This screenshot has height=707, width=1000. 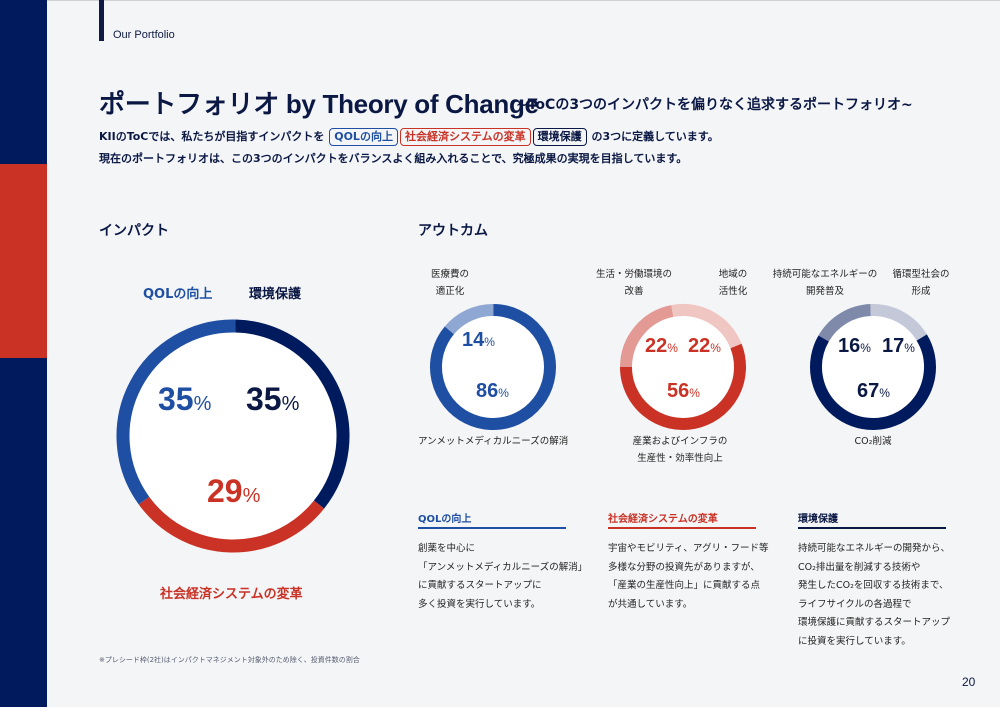 I want to click on soc-label-living-env: 生活・労働環境の 改善, so click(x=633, y=283).